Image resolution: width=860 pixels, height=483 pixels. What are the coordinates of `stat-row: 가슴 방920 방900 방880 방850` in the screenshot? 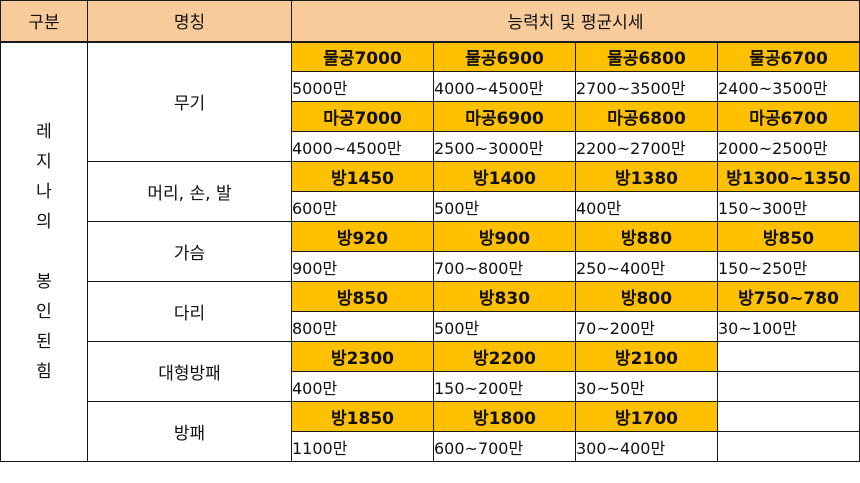 It's located at (430, 251).